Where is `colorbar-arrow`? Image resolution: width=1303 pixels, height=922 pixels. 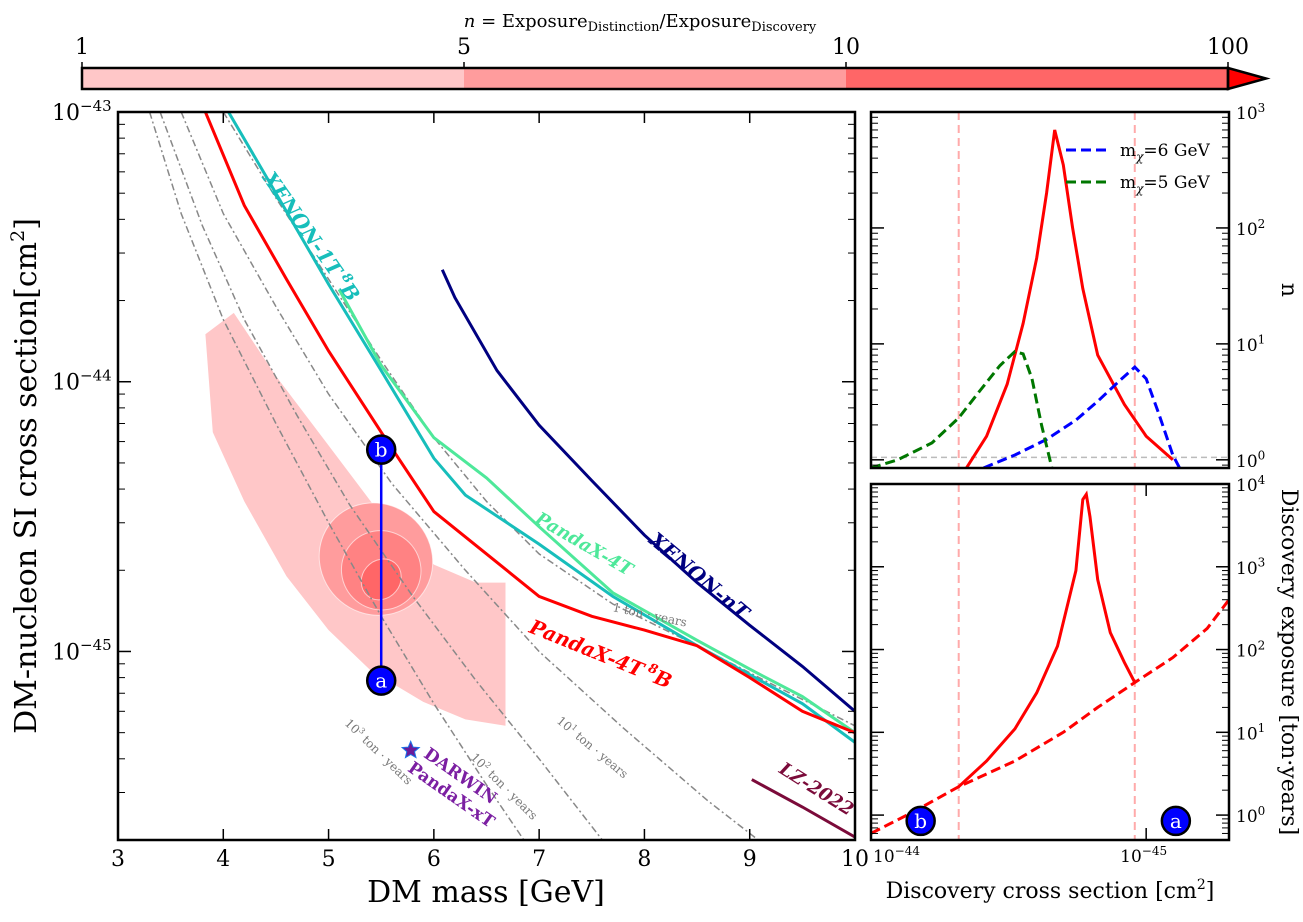 colorbar-arrow is located at coordinates (1248, 78).